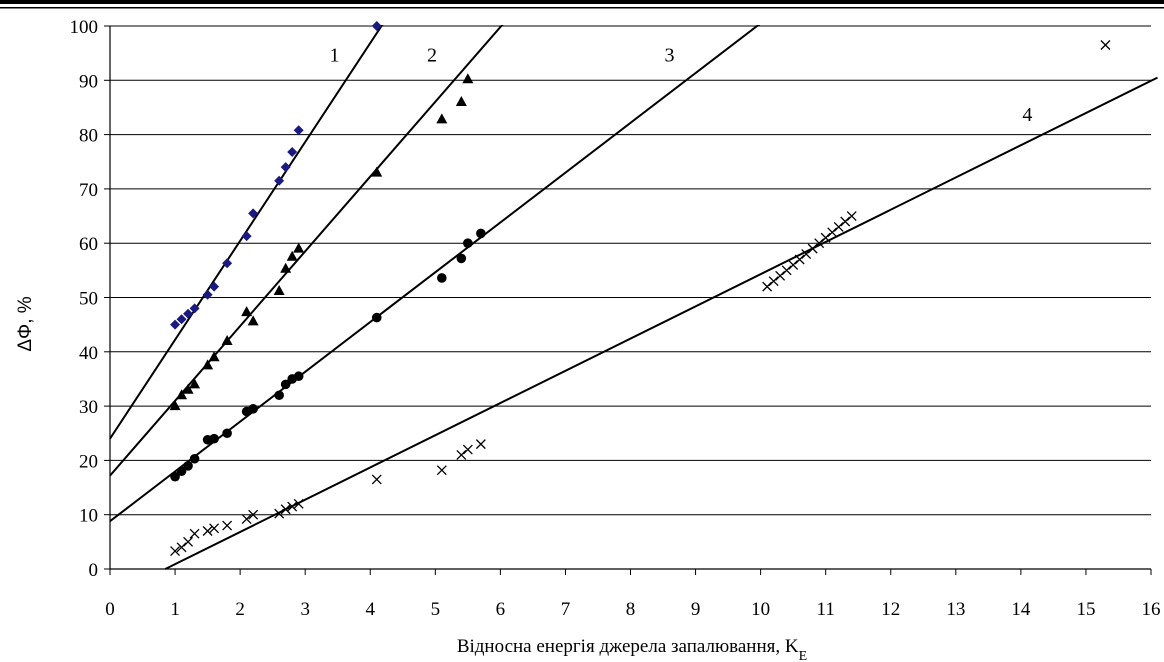  What do you see at coordinates (582, 8) in the screenshot?
I see `top-border-thin` at bounding box center [582, 8].